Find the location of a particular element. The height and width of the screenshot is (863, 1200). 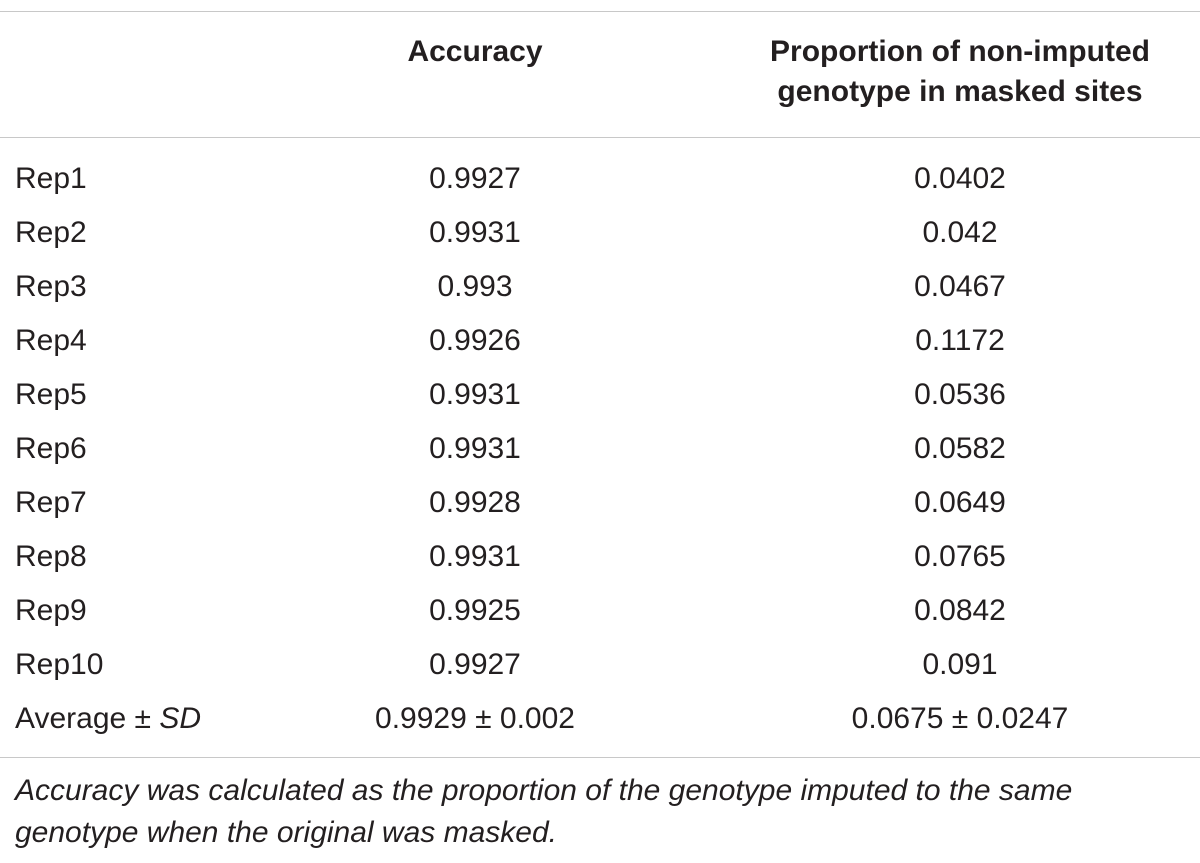

proportion-cell: 0.0467 is located at coordinates (960, 286).